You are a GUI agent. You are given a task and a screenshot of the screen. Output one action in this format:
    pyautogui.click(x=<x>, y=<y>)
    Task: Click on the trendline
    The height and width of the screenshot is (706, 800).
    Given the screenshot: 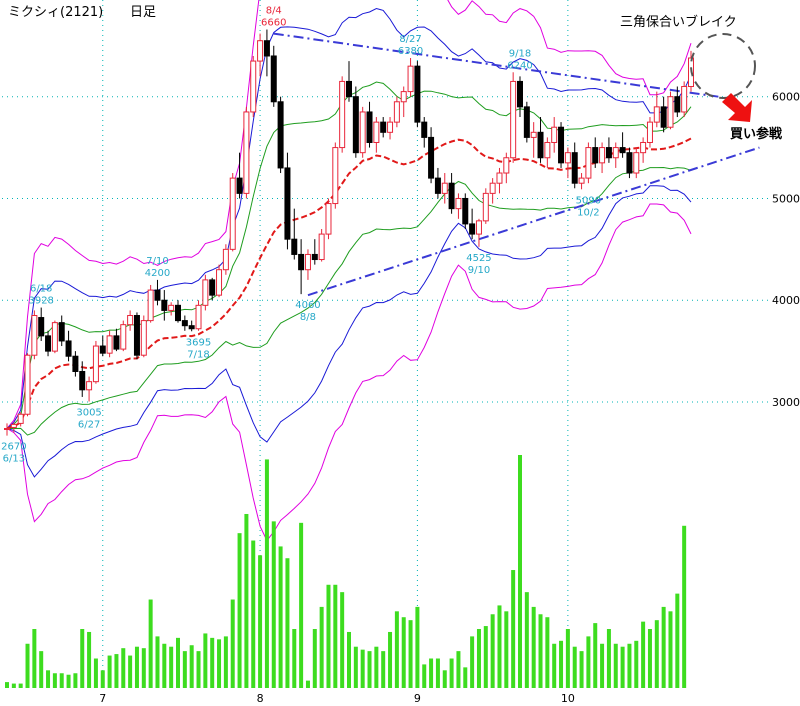 What is the action you would take?
    pyautogui.click(x=496, y=65)
    